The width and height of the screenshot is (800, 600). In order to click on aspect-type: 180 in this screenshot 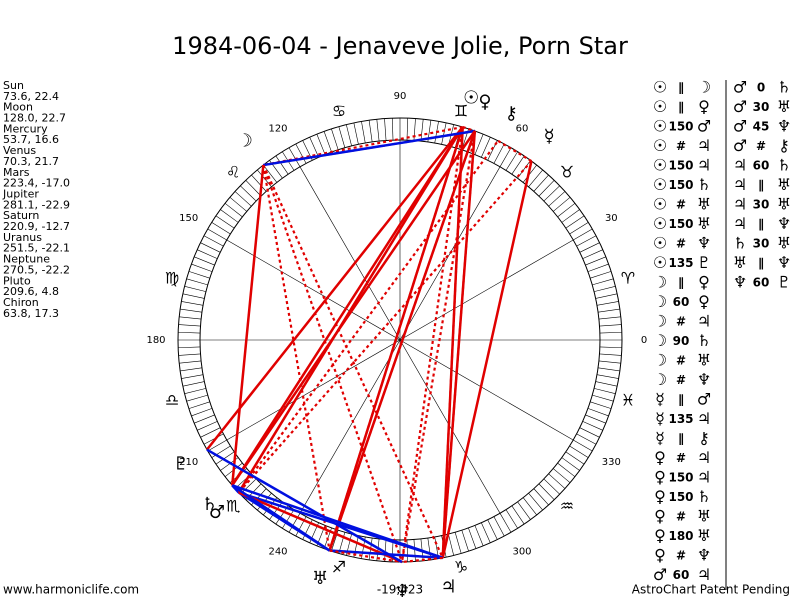, I will do `click(680, 536)`.